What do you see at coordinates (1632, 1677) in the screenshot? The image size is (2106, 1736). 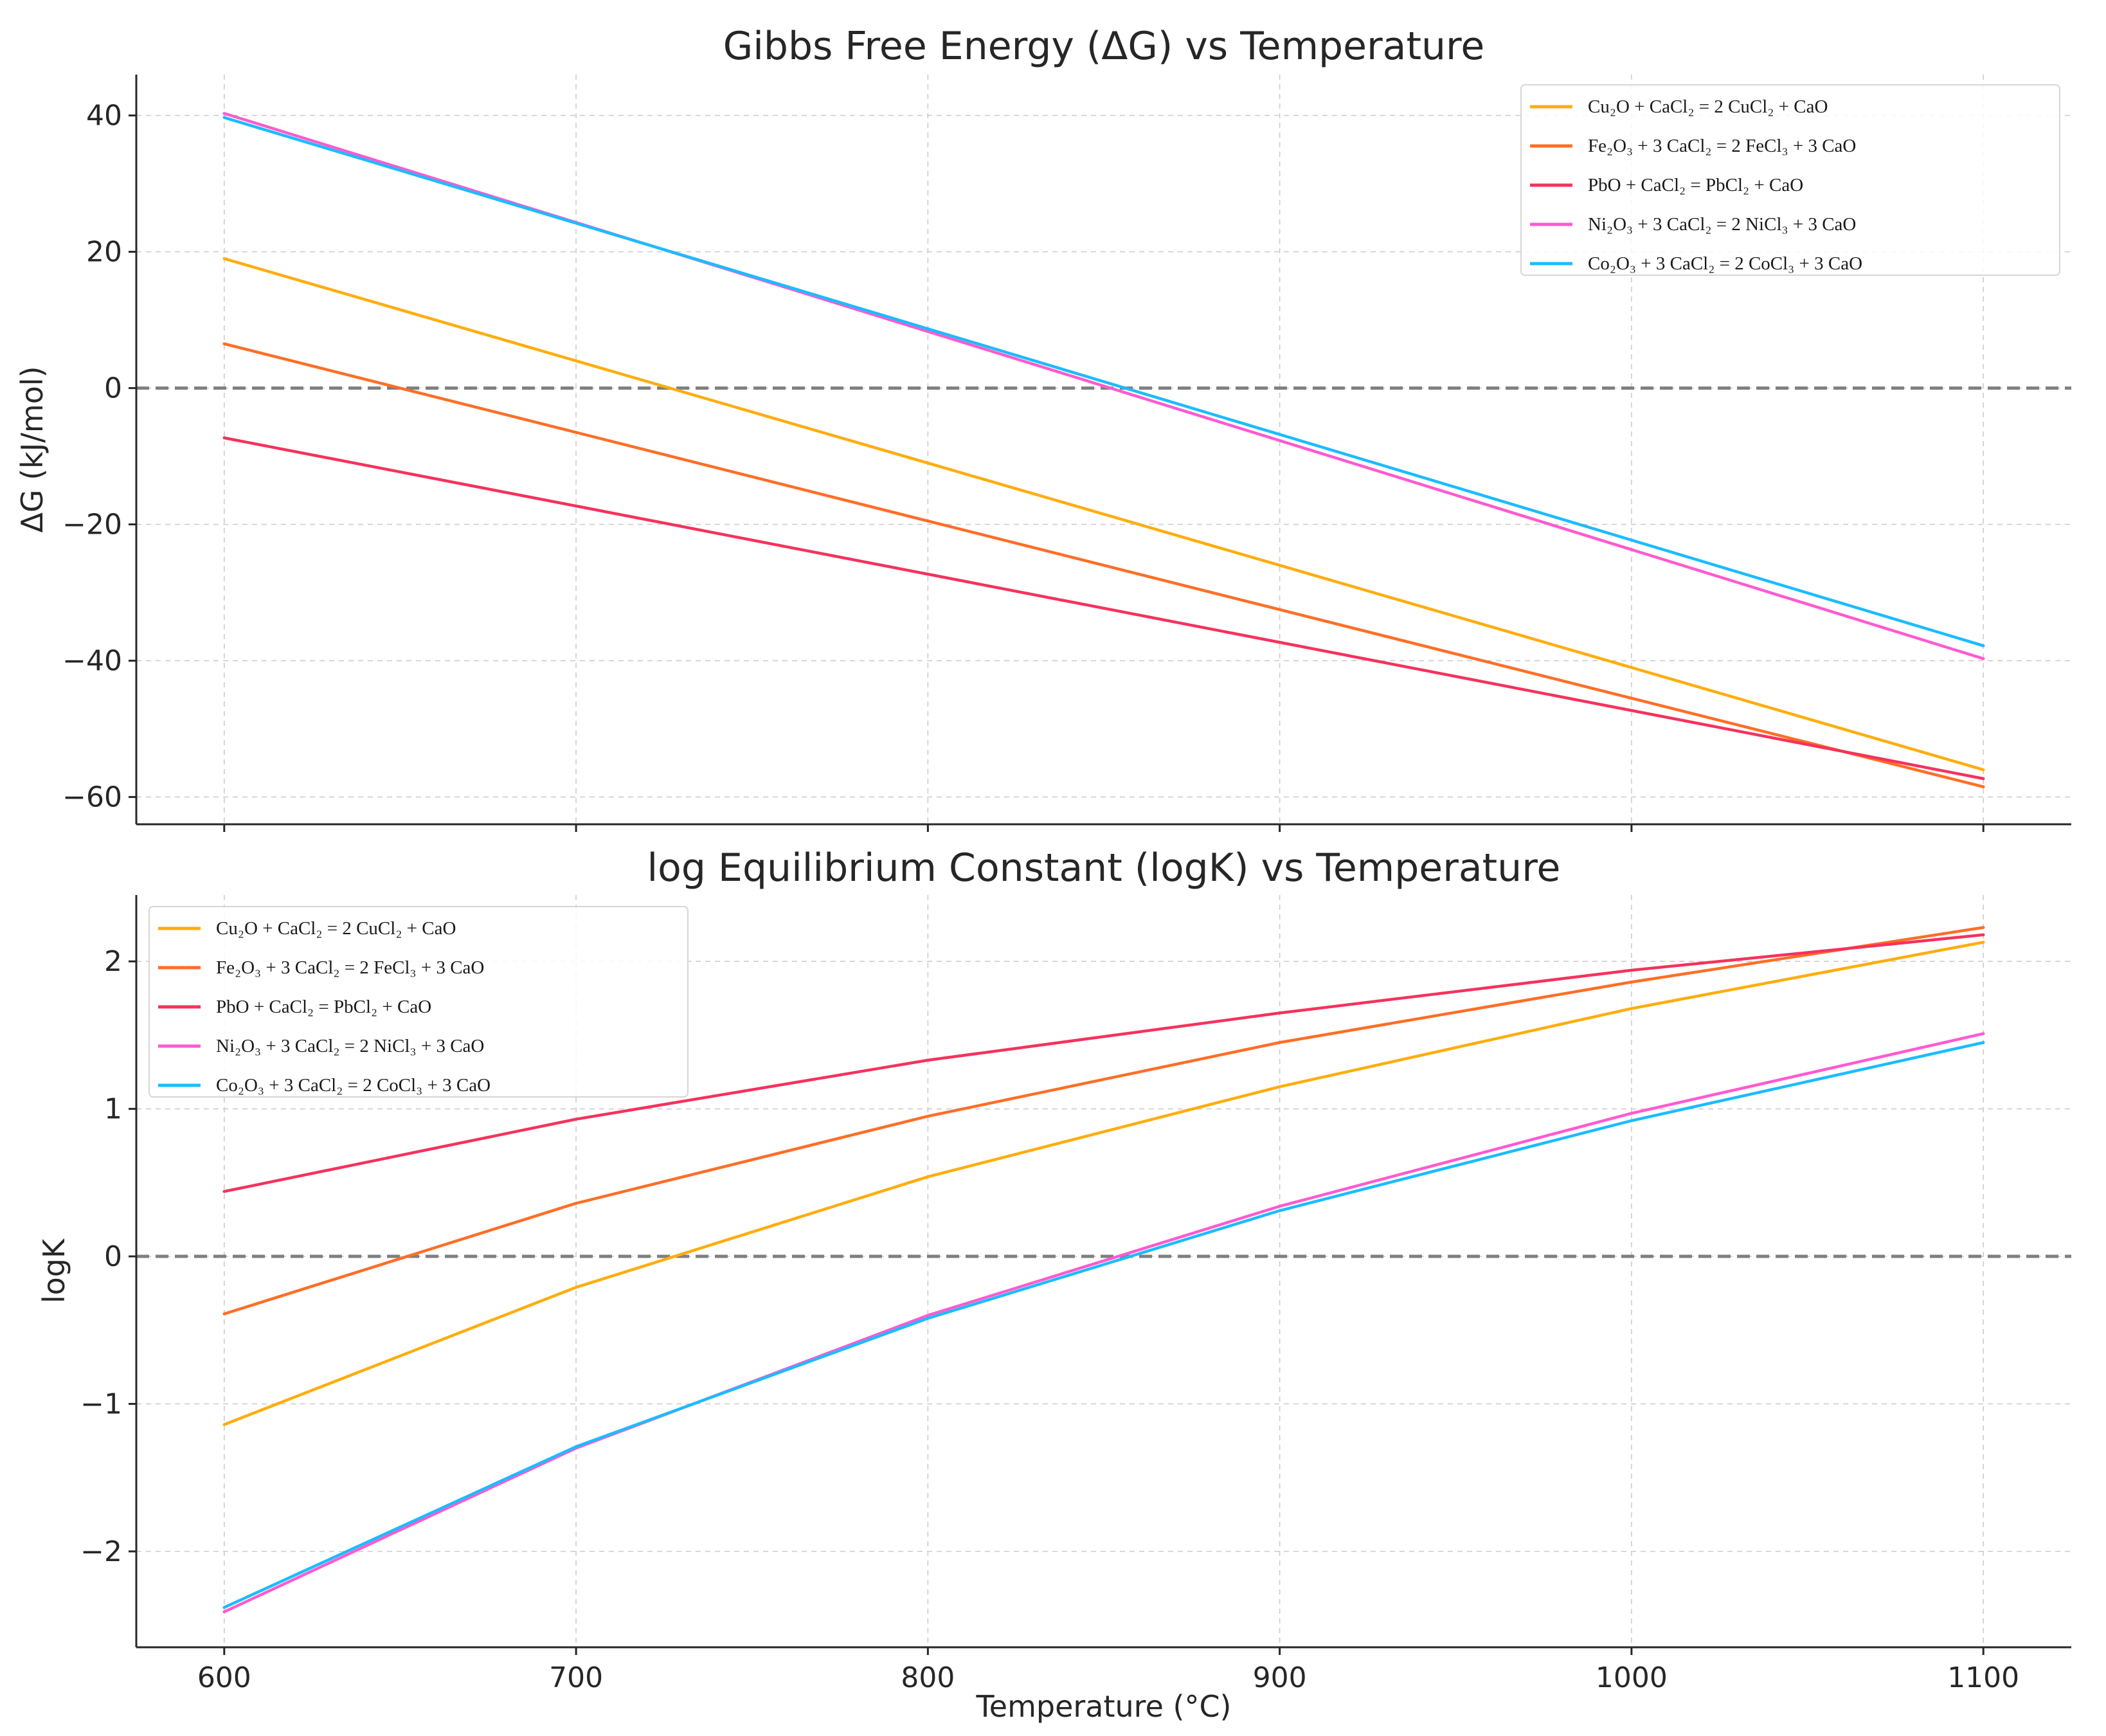 I see `x-tick-label: 1000` at bounding box center [1632, 1677].